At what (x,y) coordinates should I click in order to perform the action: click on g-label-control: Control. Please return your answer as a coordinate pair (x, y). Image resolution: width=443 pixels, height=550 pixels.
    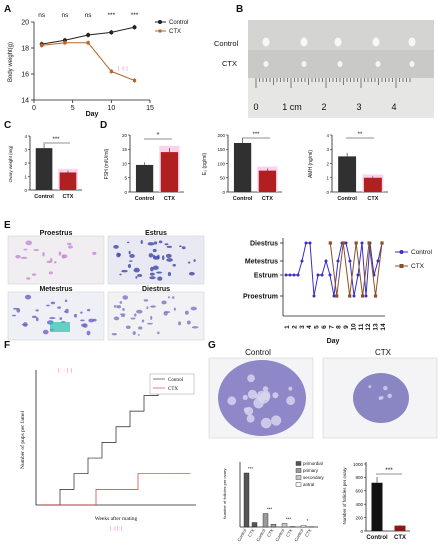
    Looking at the image, I should click on (258, 352).